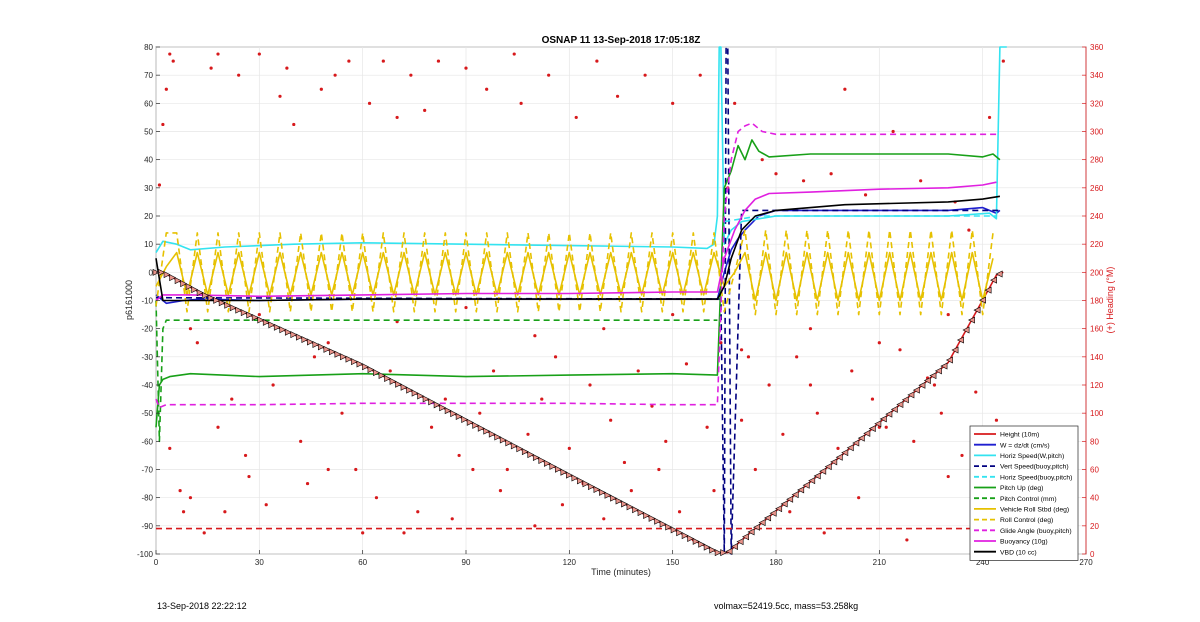 The width and height of the screenshot is (1200, 622). What do you see at coordinates (1028, 499) in the screenshot?
I see `legend-label: Pitch Control (mm)` at bounding box center [1028, 499].